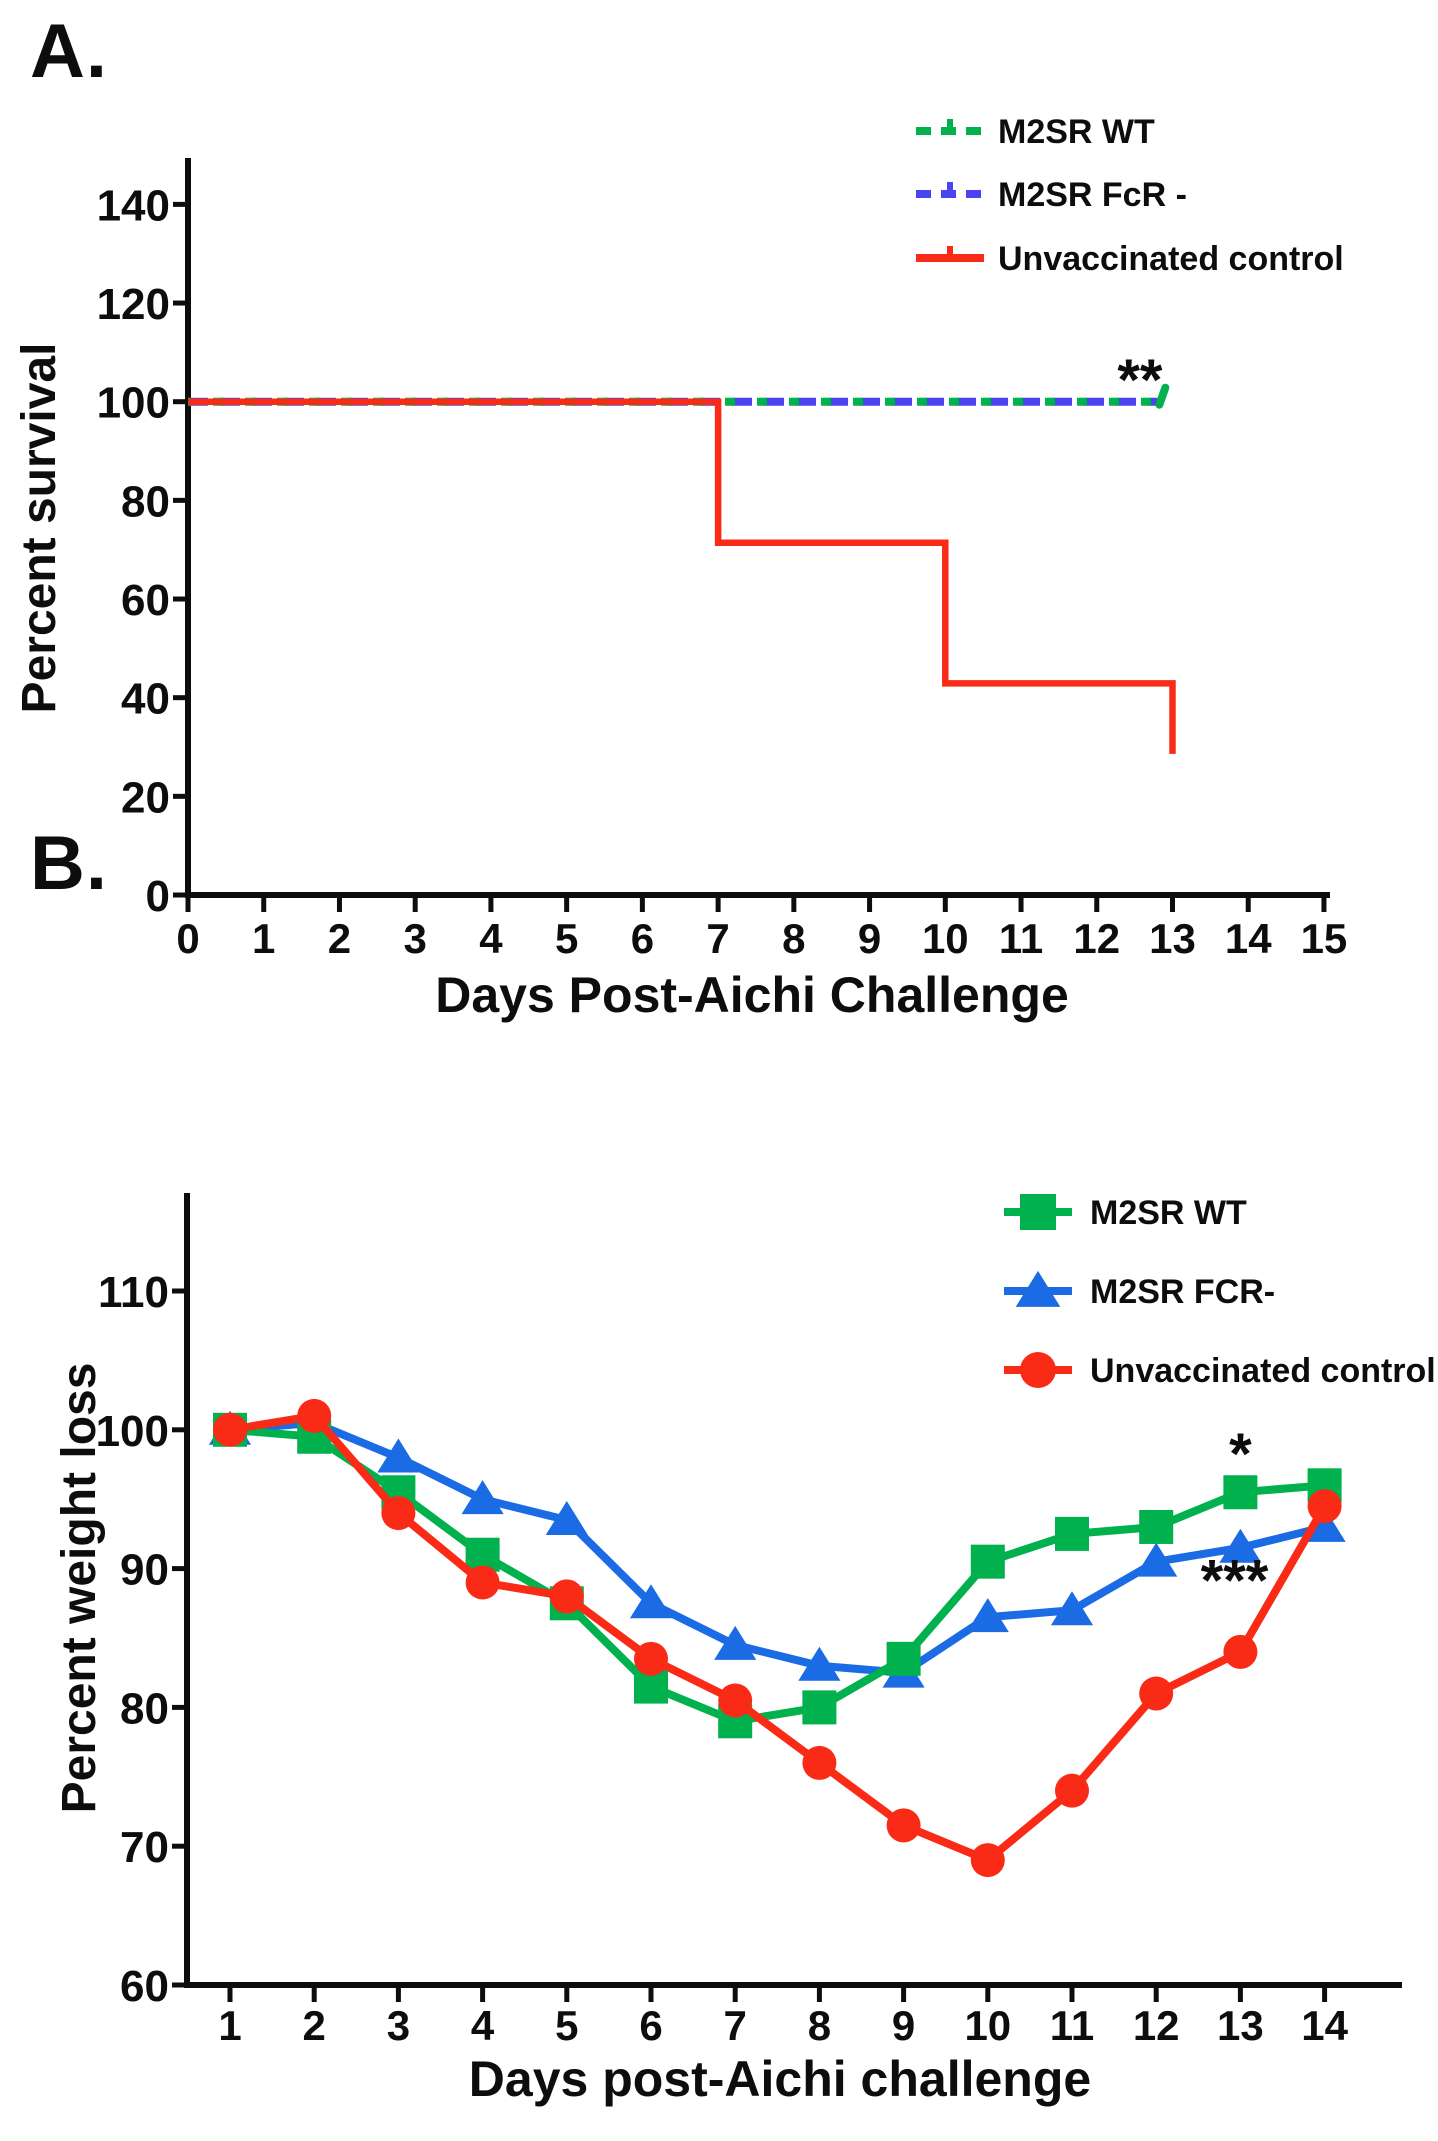 The width and height of the screenshot is (1438, 2141). I want to click on svg-text: 70, so click(144, 1847).